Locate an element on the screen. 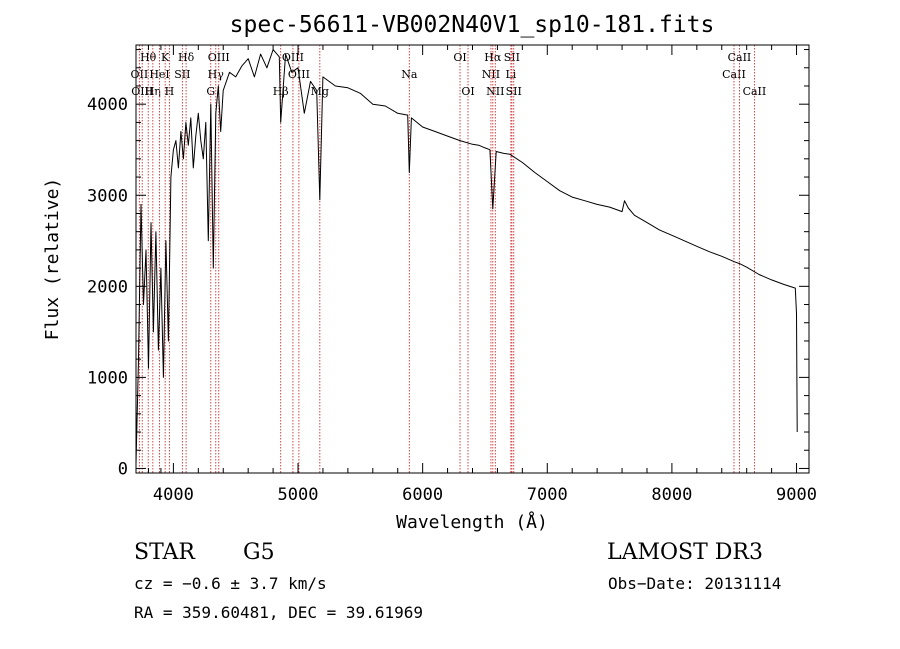 The width and height of the screenshot is (900, 649). line-label-19: NII is located at coordinates (491, 74).